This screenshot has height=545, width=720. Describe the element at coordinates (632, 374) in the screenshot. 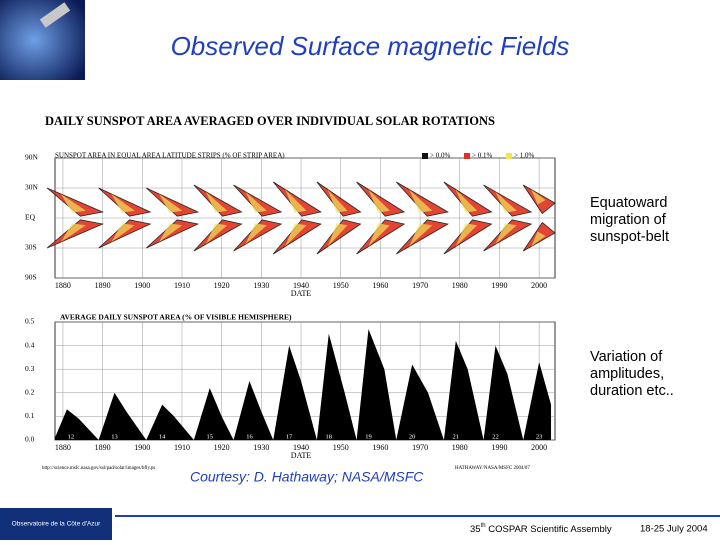

I see `note: Variation of amplitudes, duration etc..` at that location.